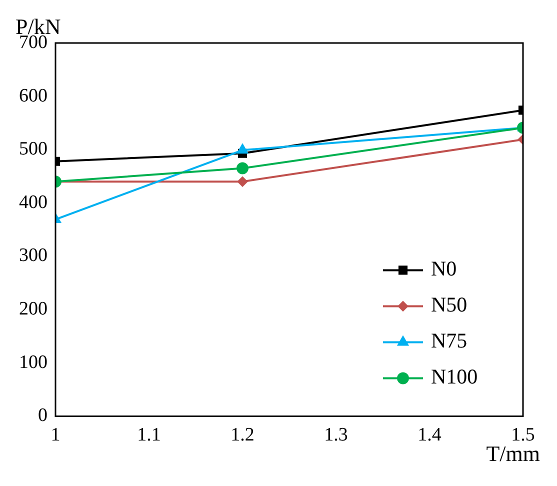 Image resolution: width=557 pixels, height=486 pixels. I want to click on legend-label: N50, so click(449, 304).